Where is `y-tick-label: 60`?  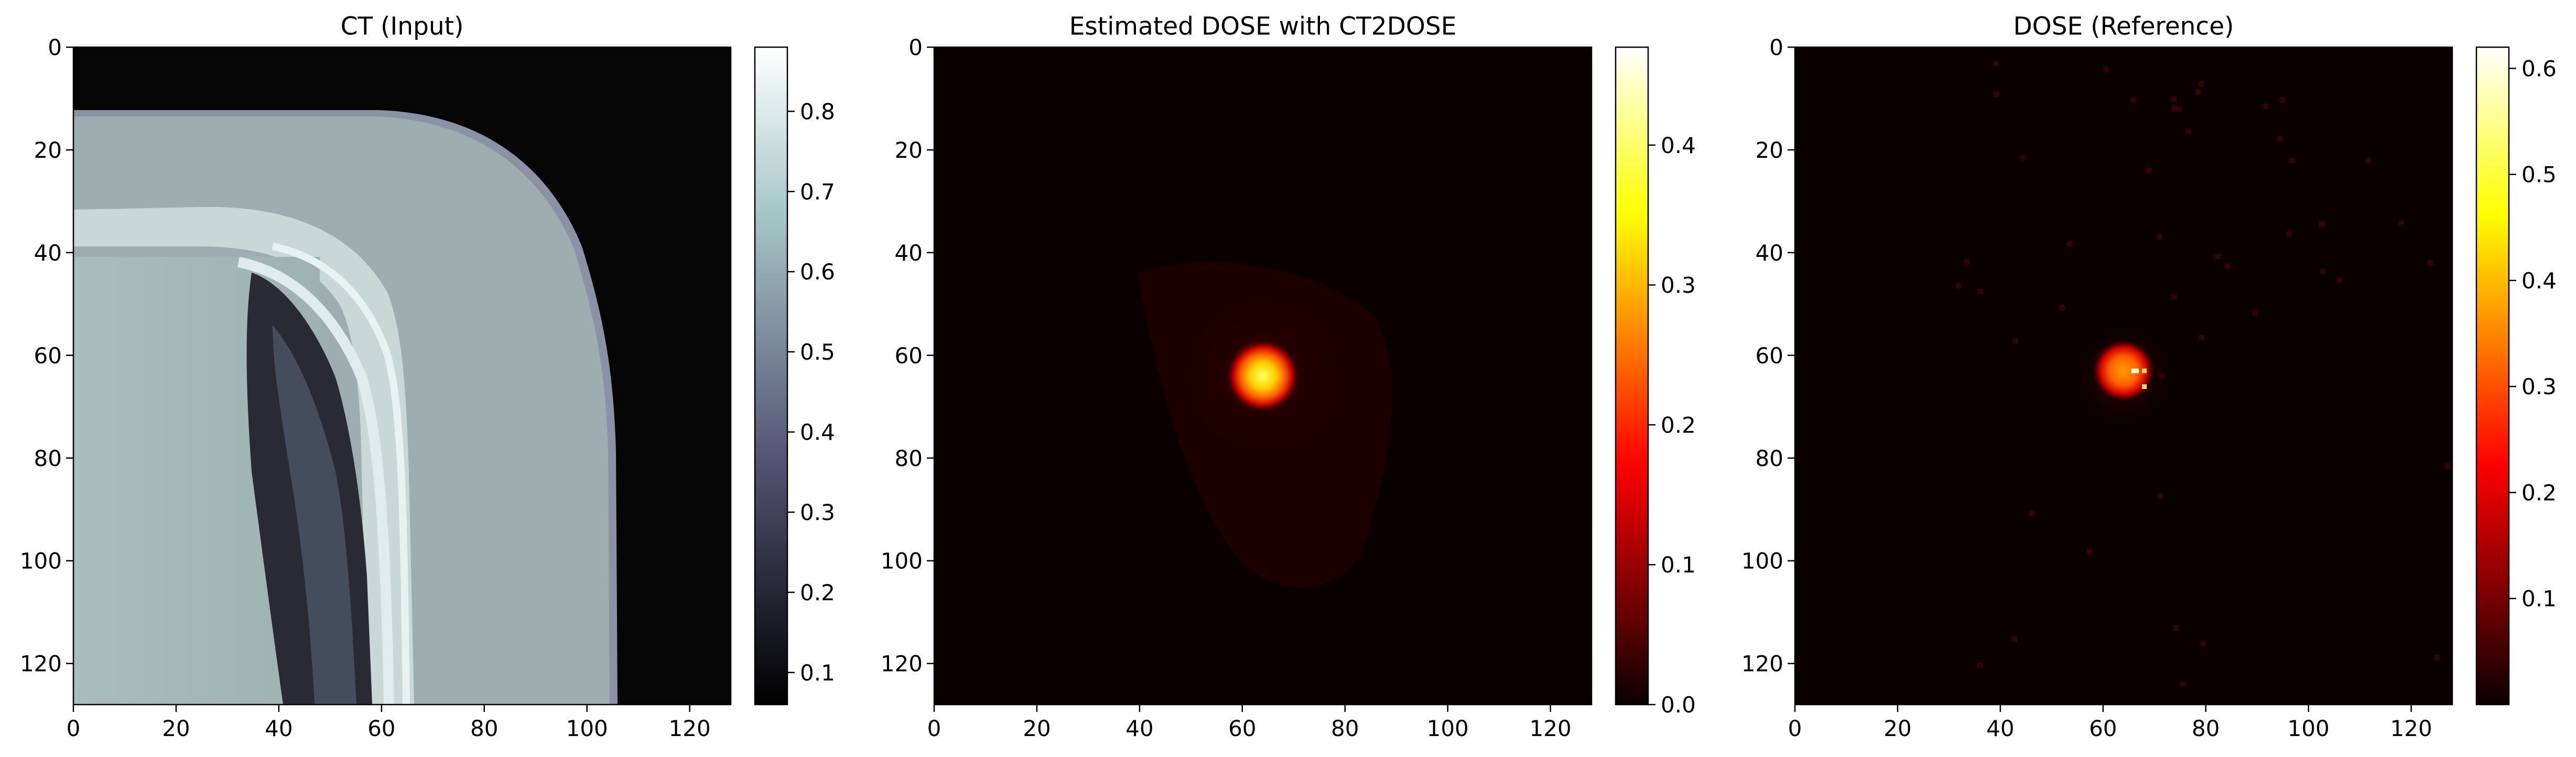 y-tick-label: 60 is located at coordinates (1769, 356).